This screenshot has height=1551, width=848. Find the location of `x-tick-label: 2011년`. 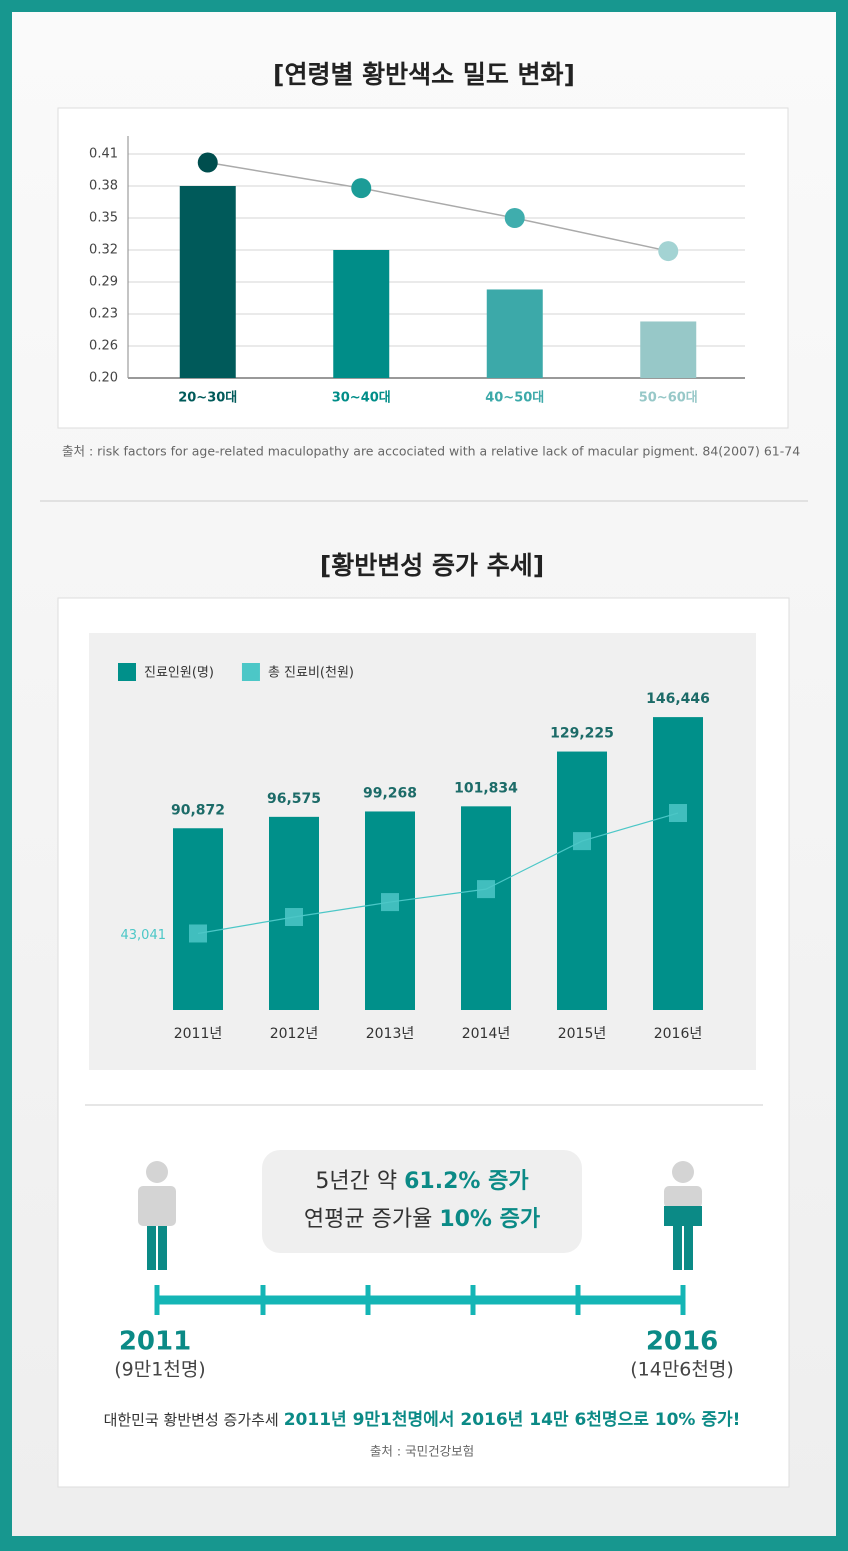

x-tick-label: 2011년 is located at coordinates (198, 1034).